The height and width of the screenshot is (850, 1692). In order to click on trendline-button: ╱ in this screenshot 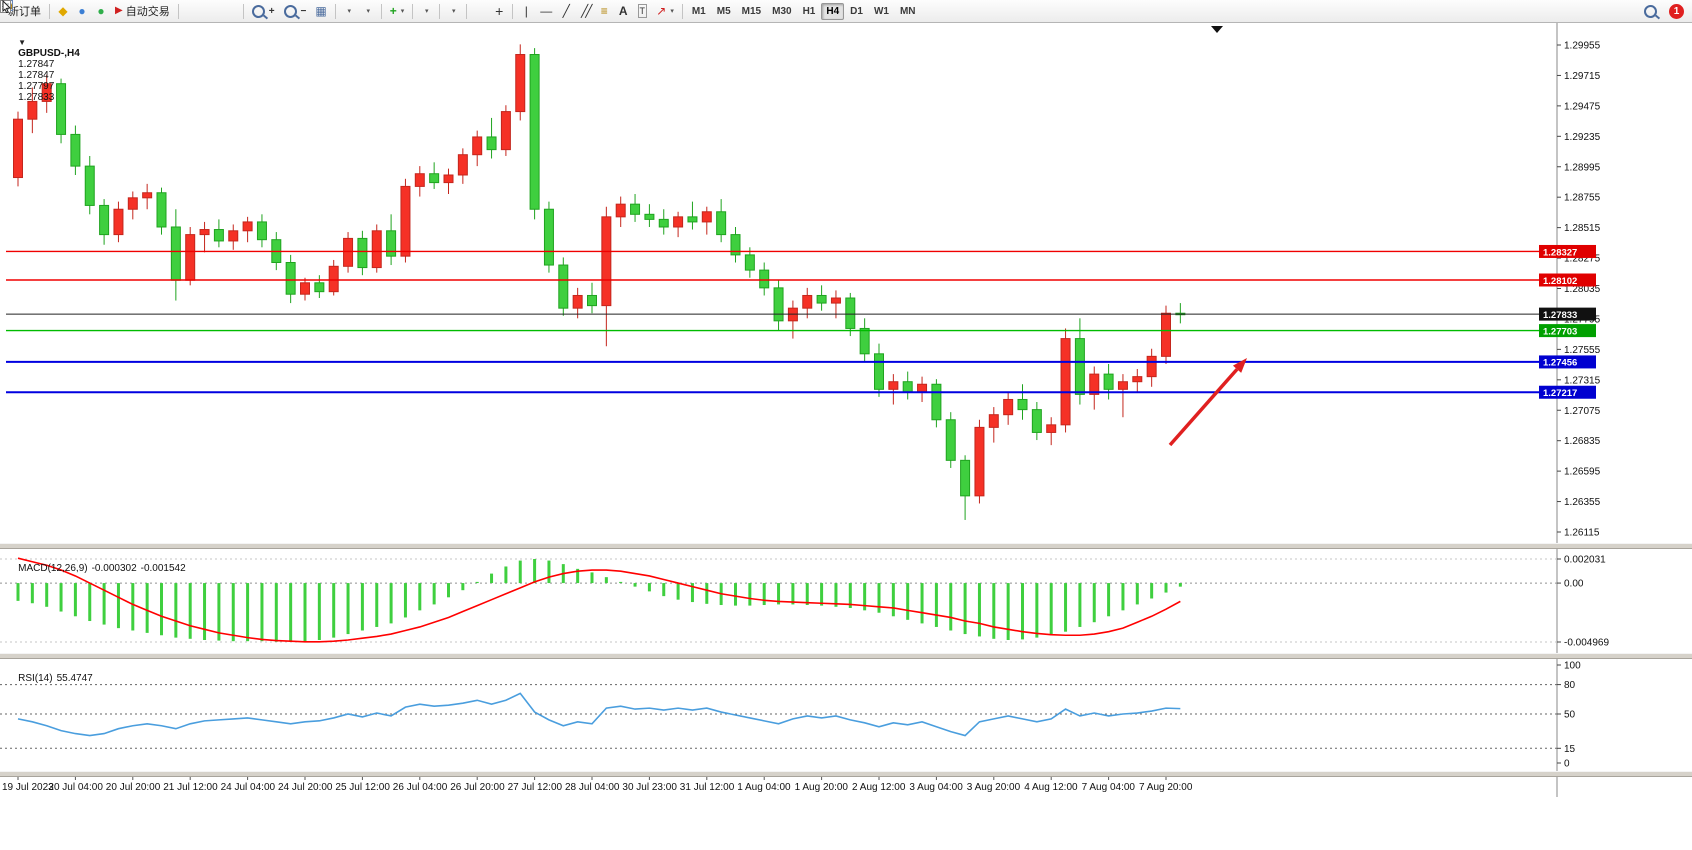, I will do `click(566, 11)`.